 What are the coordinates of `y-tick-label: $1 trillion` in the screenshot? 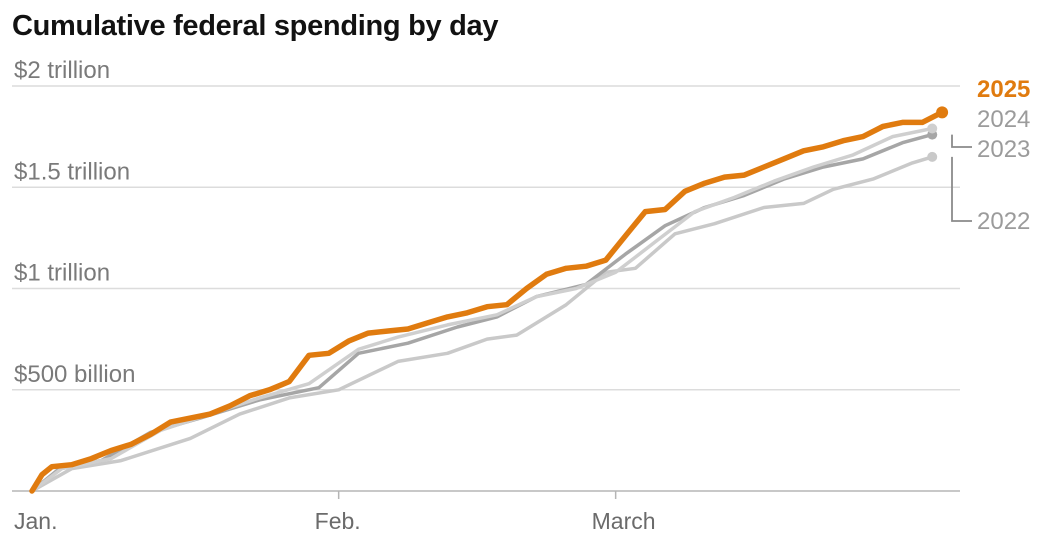 It's located at (62, 273).